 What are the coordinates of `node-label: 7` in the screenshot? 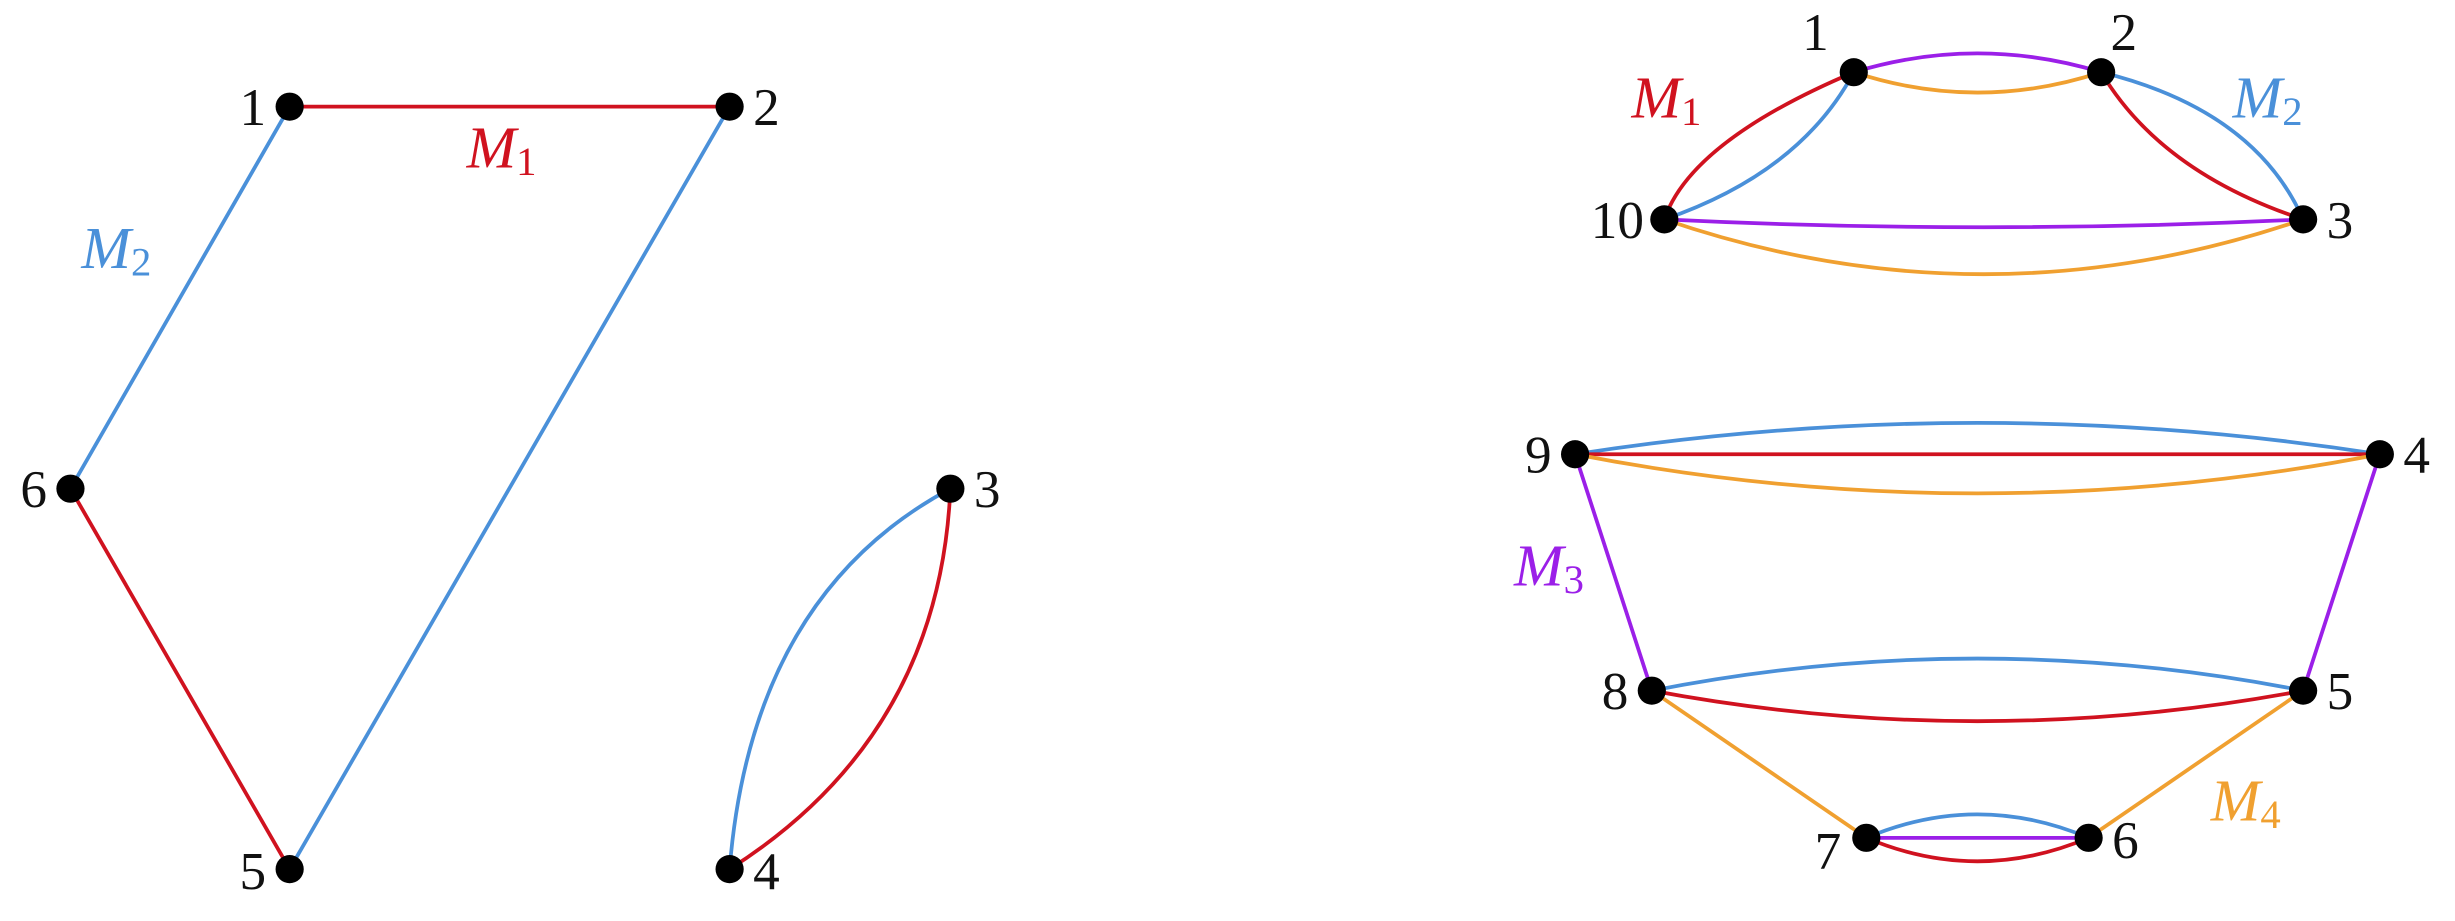 It's located at (1828, 851).